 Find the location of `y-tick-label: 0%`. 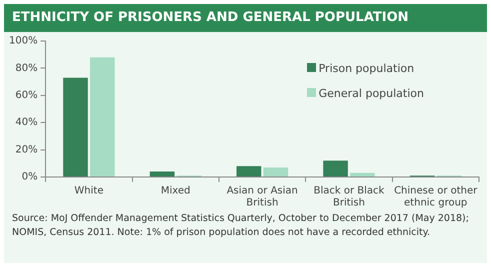

y-tick-label: 0% is located at coordinates (30, 177).